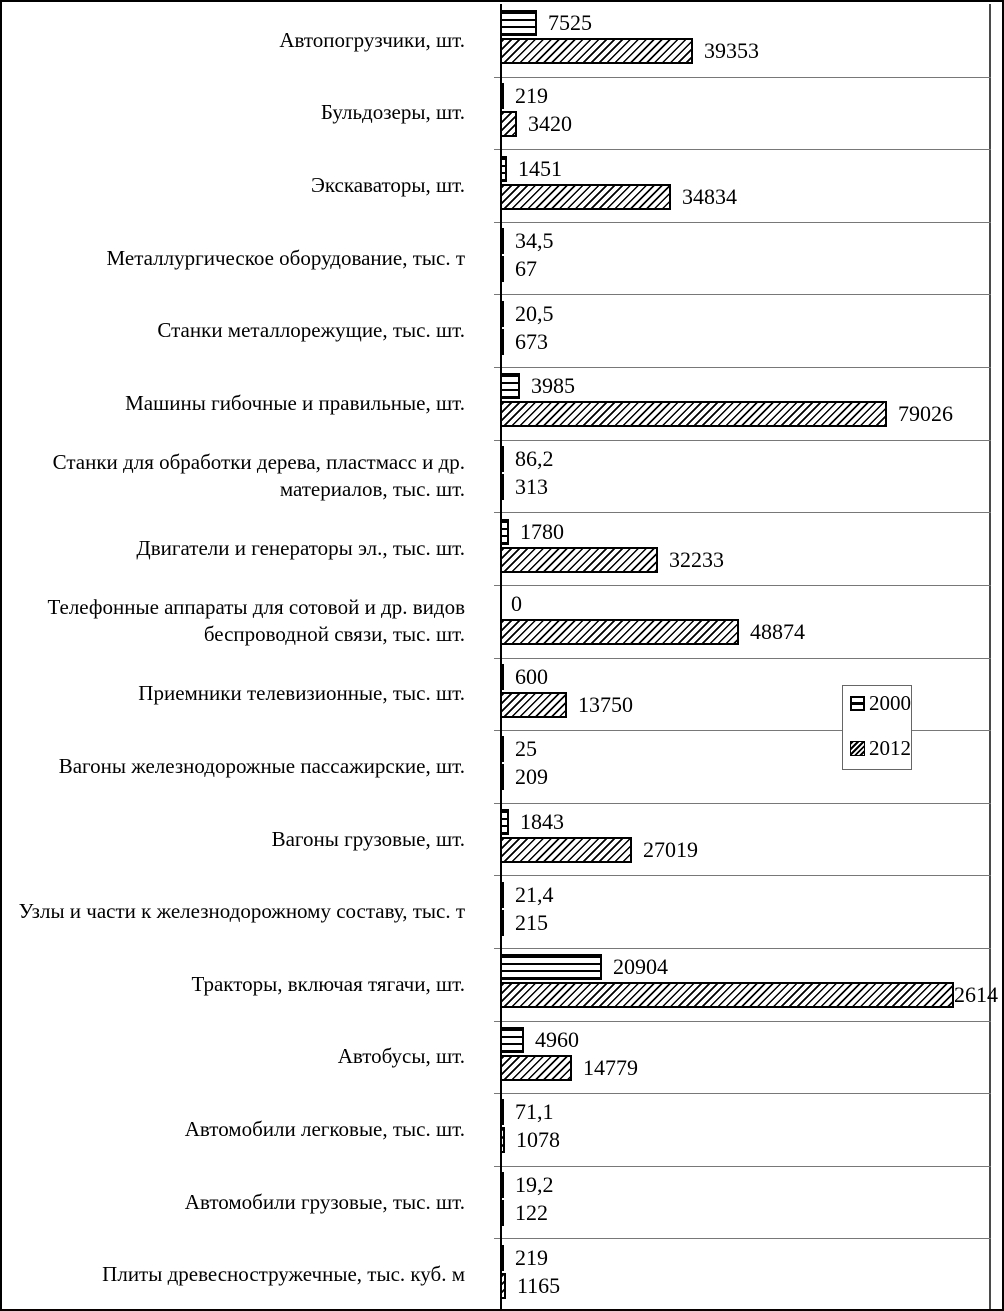 The height and width of the screenshot is (1311, 1004). Describe the element at coordinates (534, 458) in the screenshot. I see `value-label-2000: 86,2` at that location.